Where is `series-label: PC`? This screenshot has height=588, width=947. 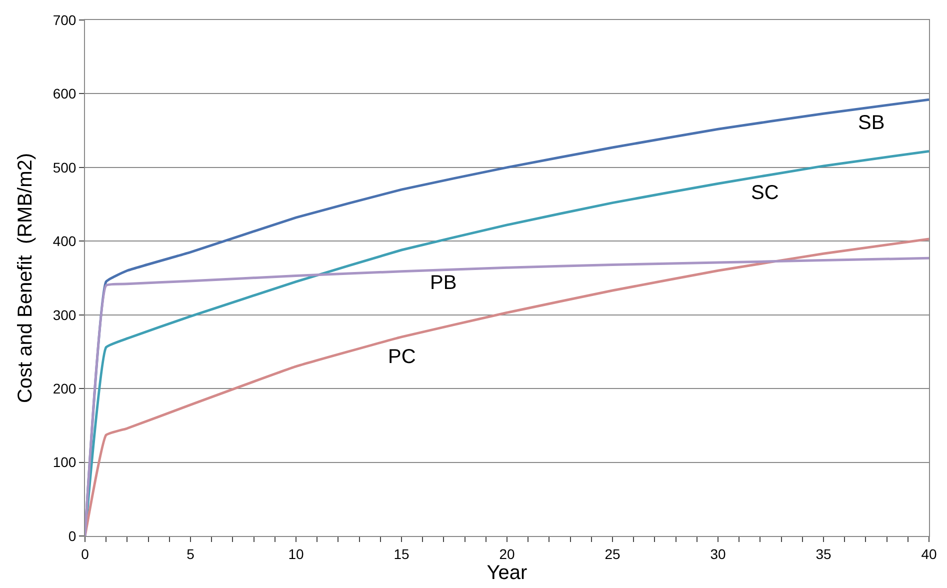 series-label: PC is located at coordinates (402, 357).